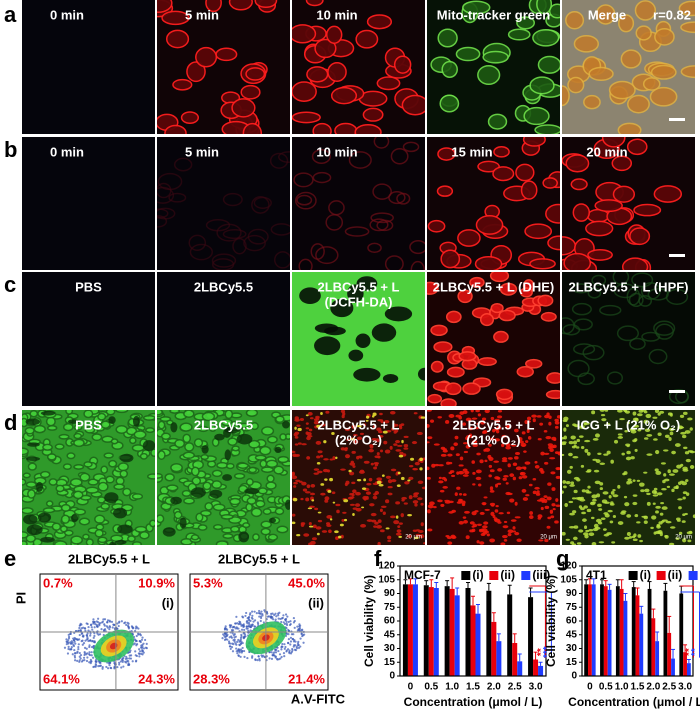 This screenshot has width=700, height=719. Describe the element at coordinates (473, 687) in the screenshot. I see `x-tick-label: 1.5` at that location.